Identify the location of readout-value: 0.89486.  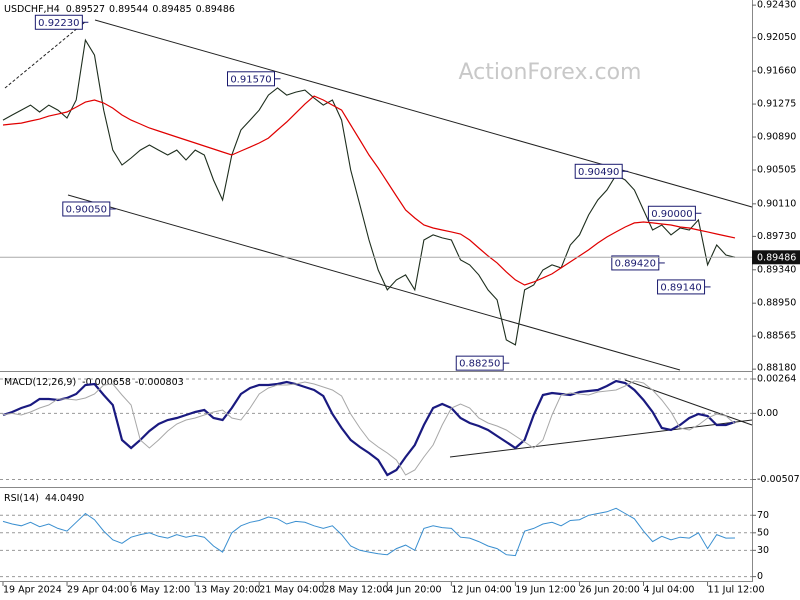
(215, 9).